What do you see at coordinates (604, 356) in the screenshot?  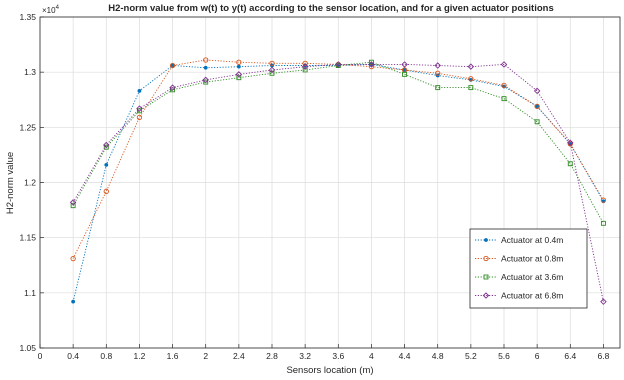 I see `x-tick-label: 6.8` at bounding box center [604, 356].